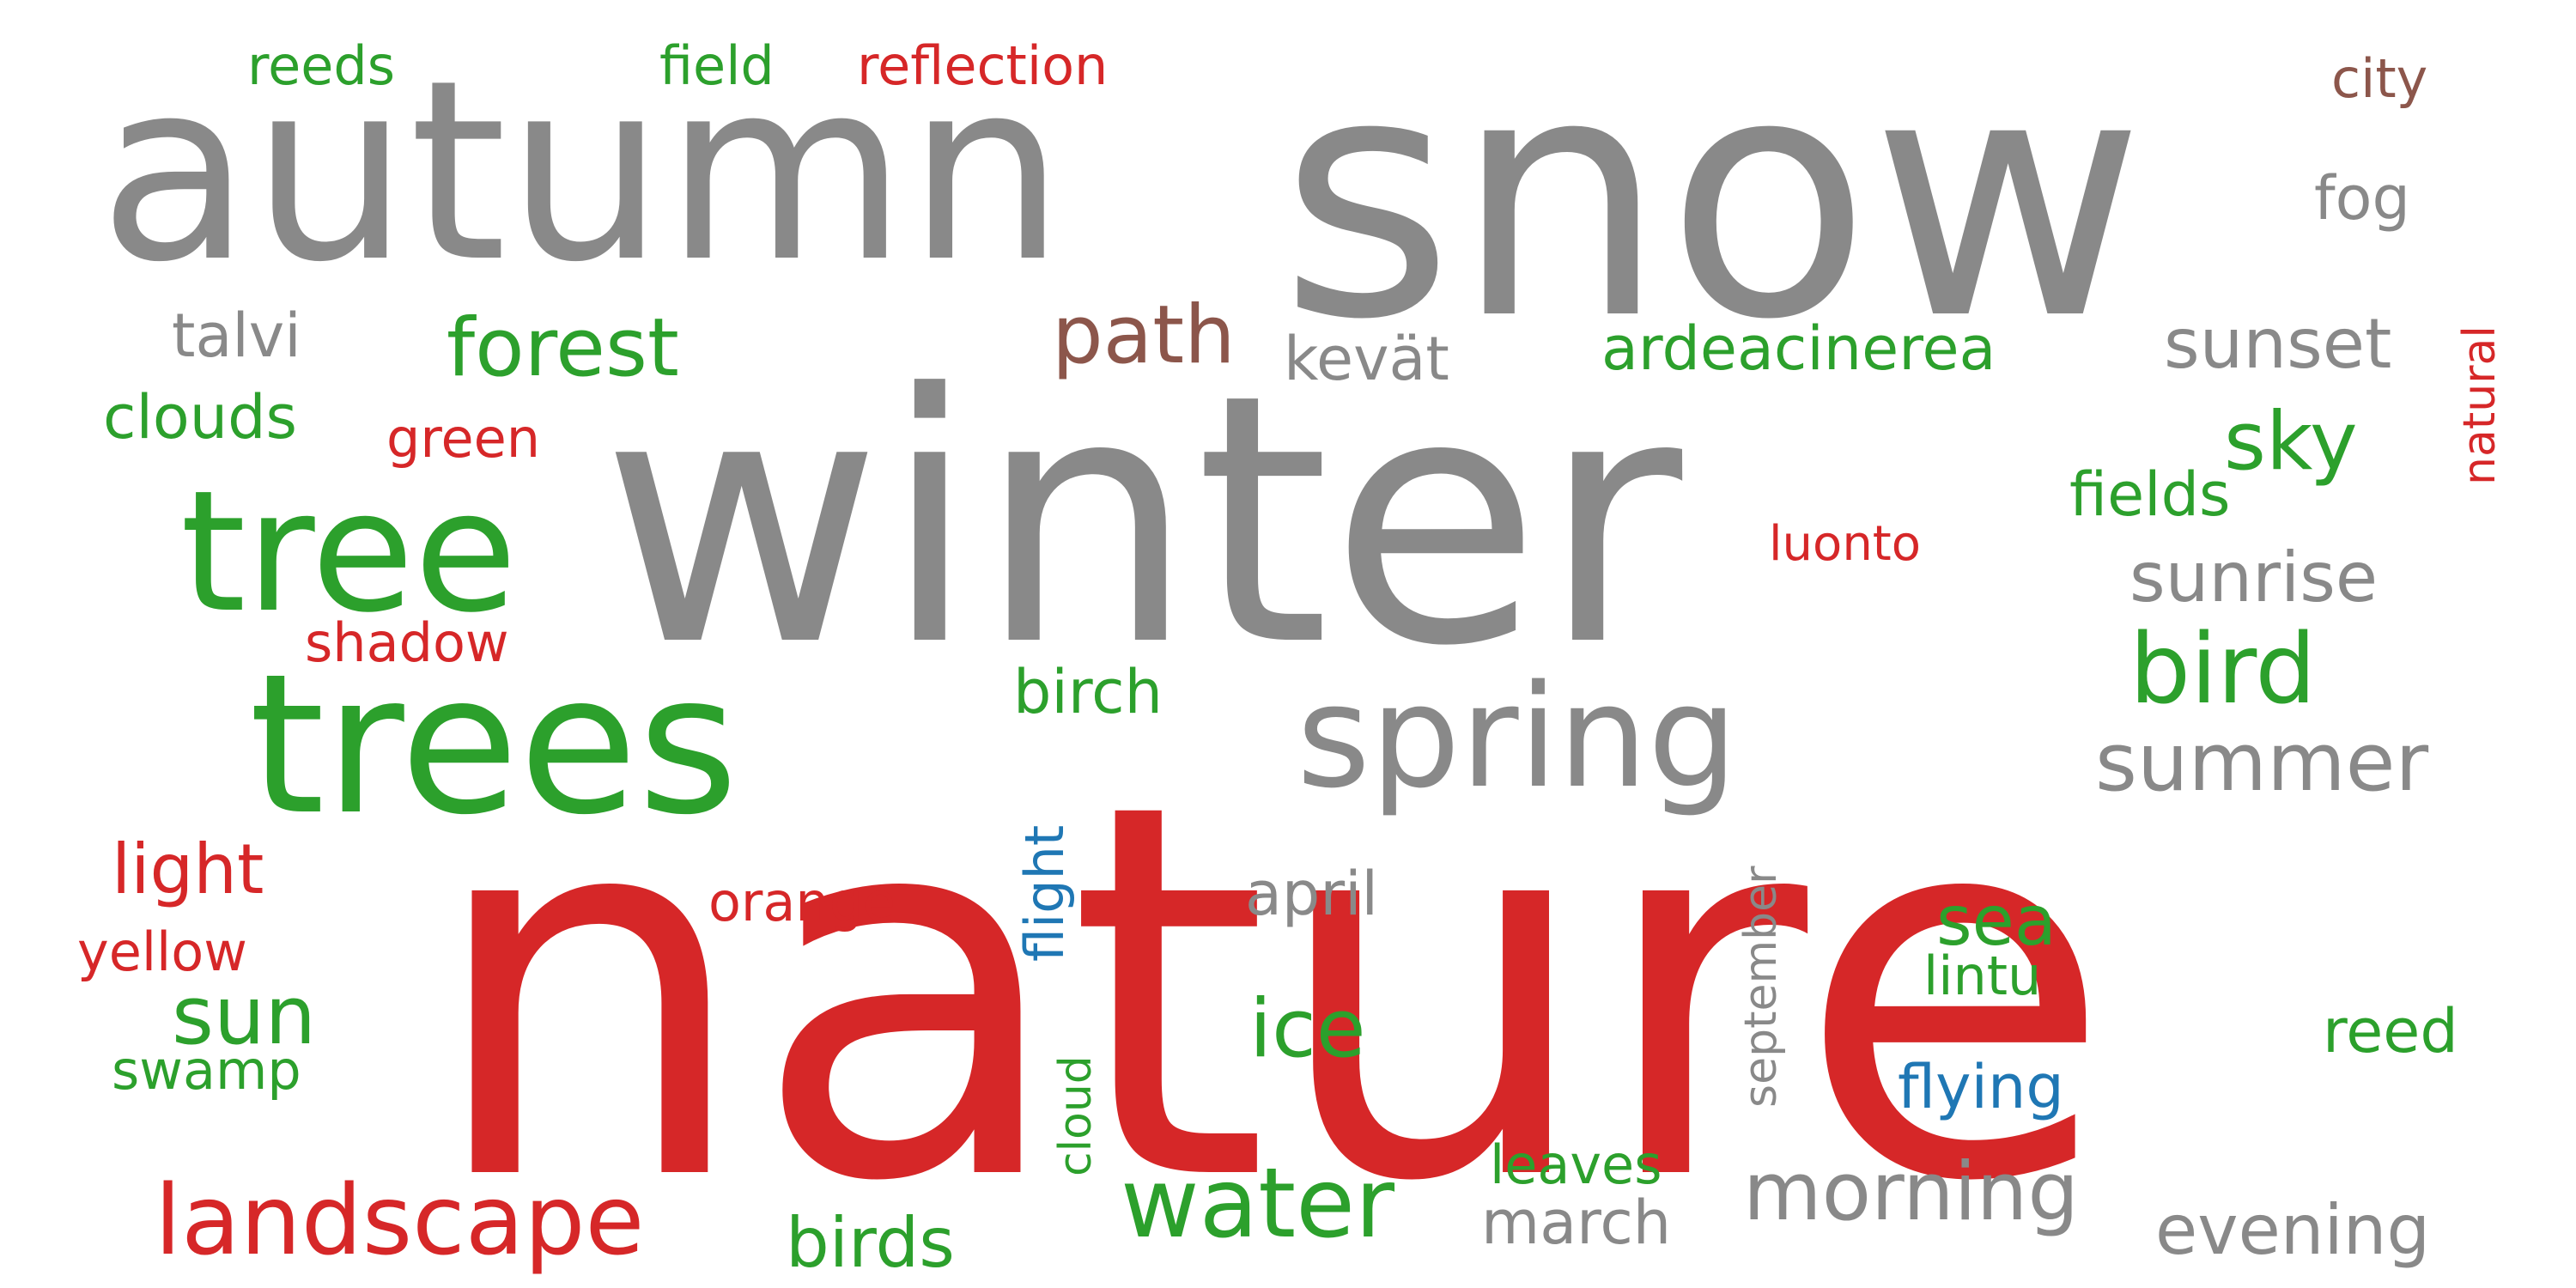 The height and width of the screenshot is (1288, 2576). What do you see at coordinates (321, 66) in the screenshot?
I see `word-reeds-31: reeds` at bounding box center [321, 66].